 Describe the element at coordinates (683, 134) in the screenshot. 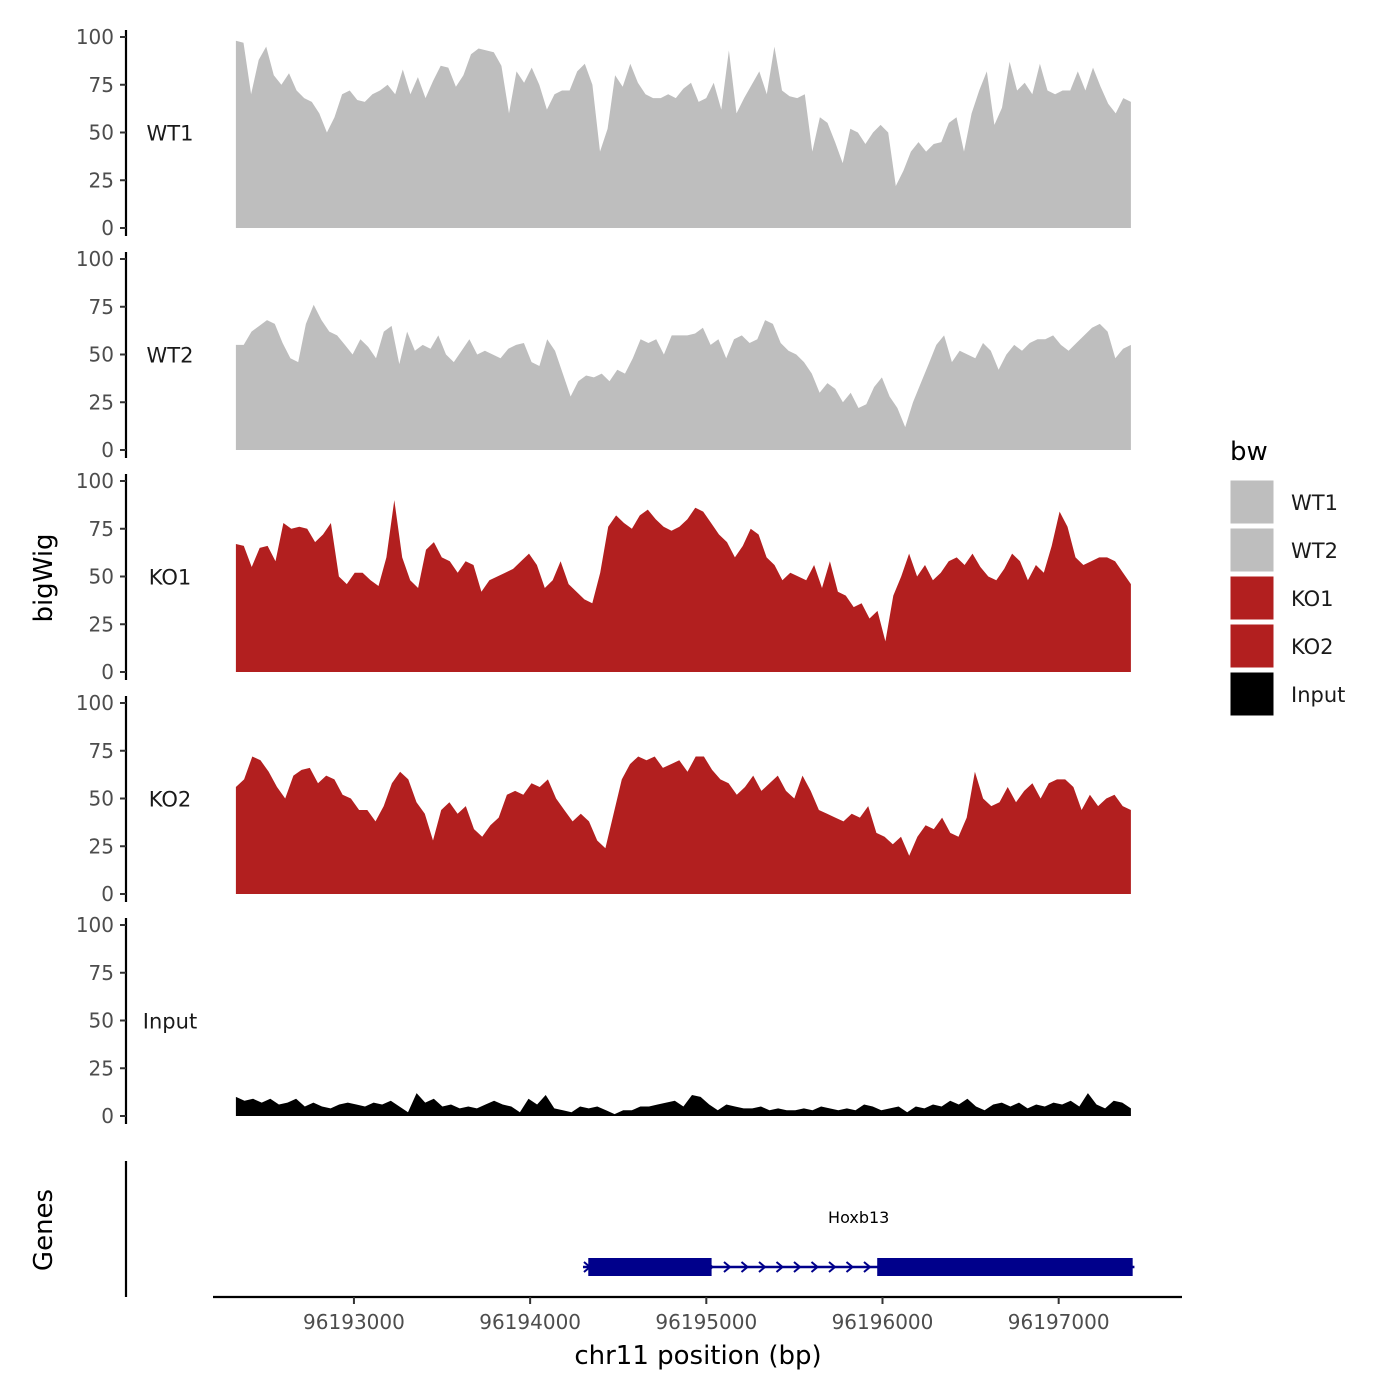

I see `area-wt1` at that location.